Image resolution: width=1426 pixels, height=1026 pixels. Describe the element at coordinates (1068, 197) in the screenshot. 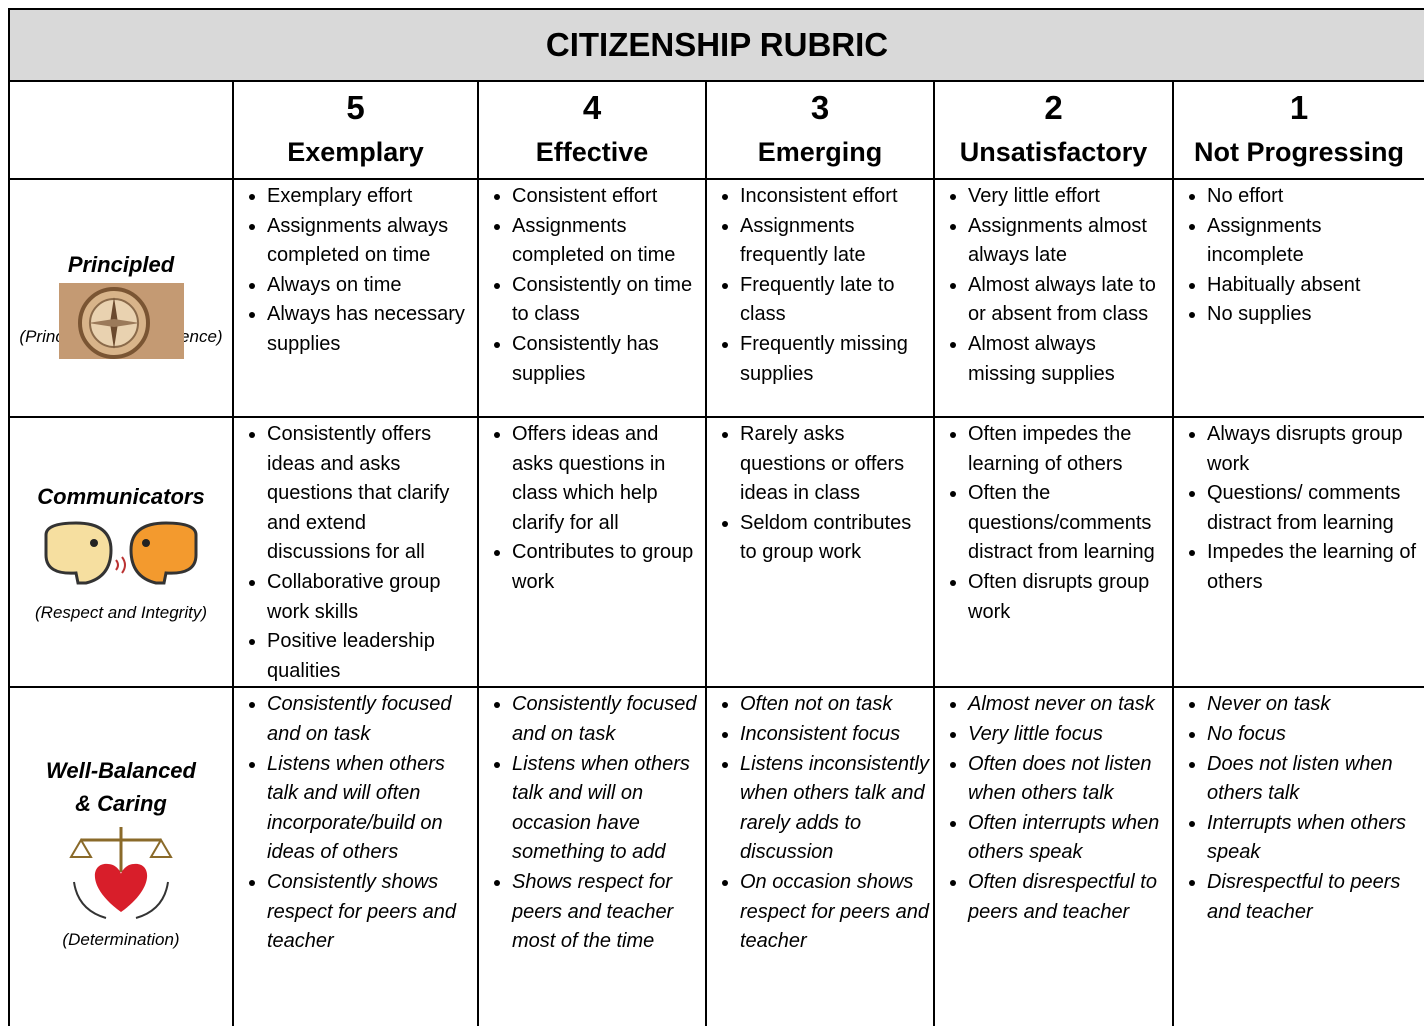

I see `descriptor: Very little effort` at that location.